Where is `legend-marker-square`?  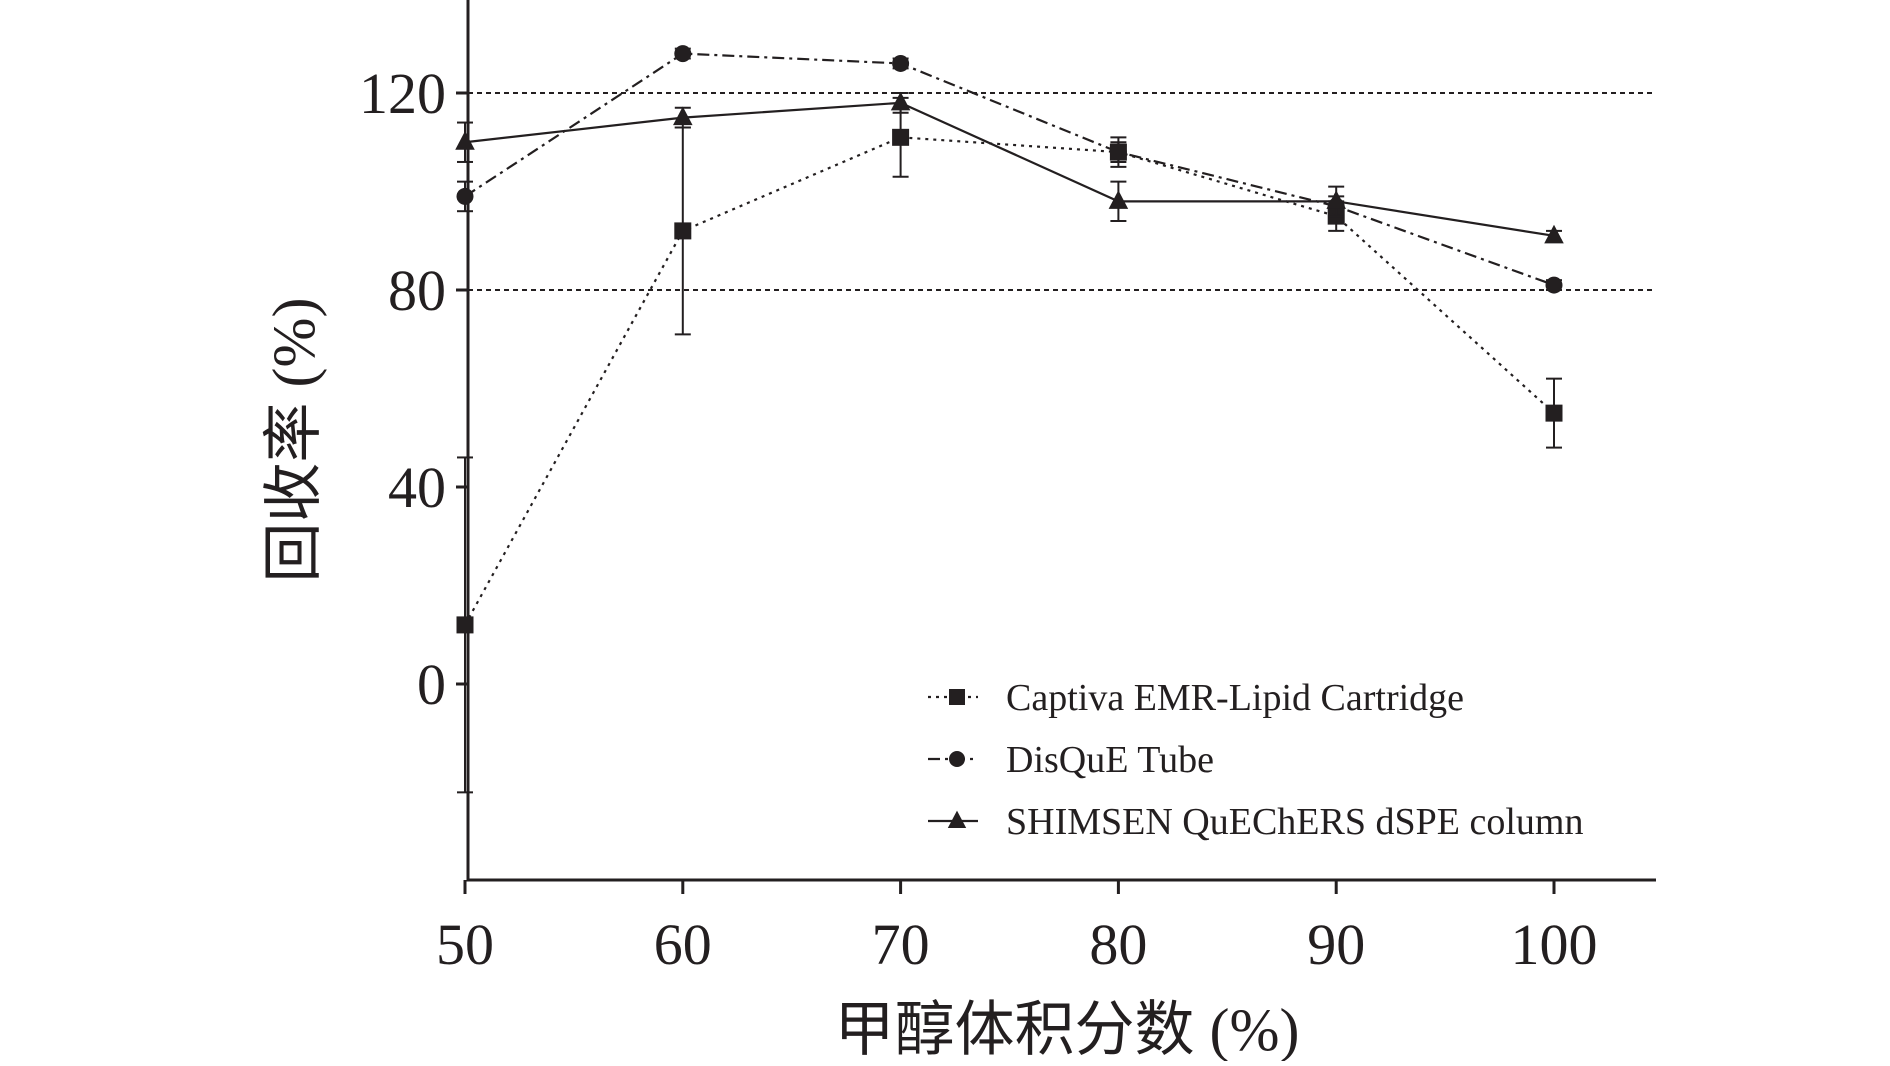 legend-marker-square is located at coordinates (957, 697).